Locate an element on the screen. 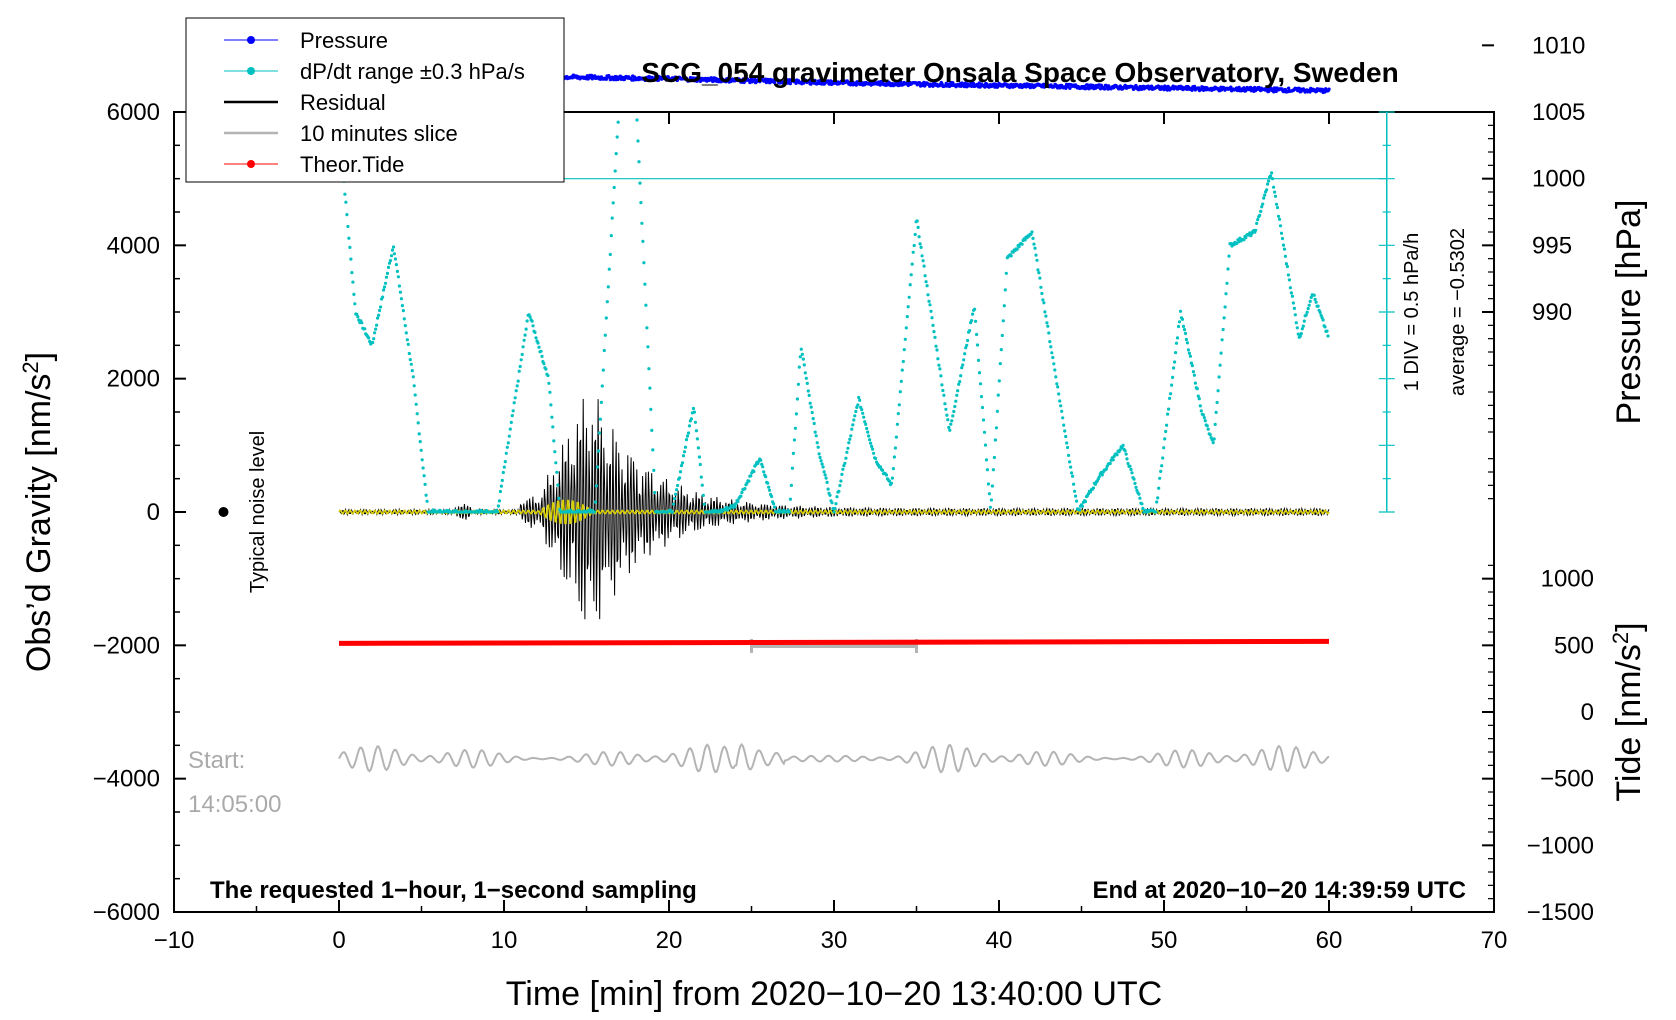  y-tick-label: 0 is located at coordinates (153, 512).